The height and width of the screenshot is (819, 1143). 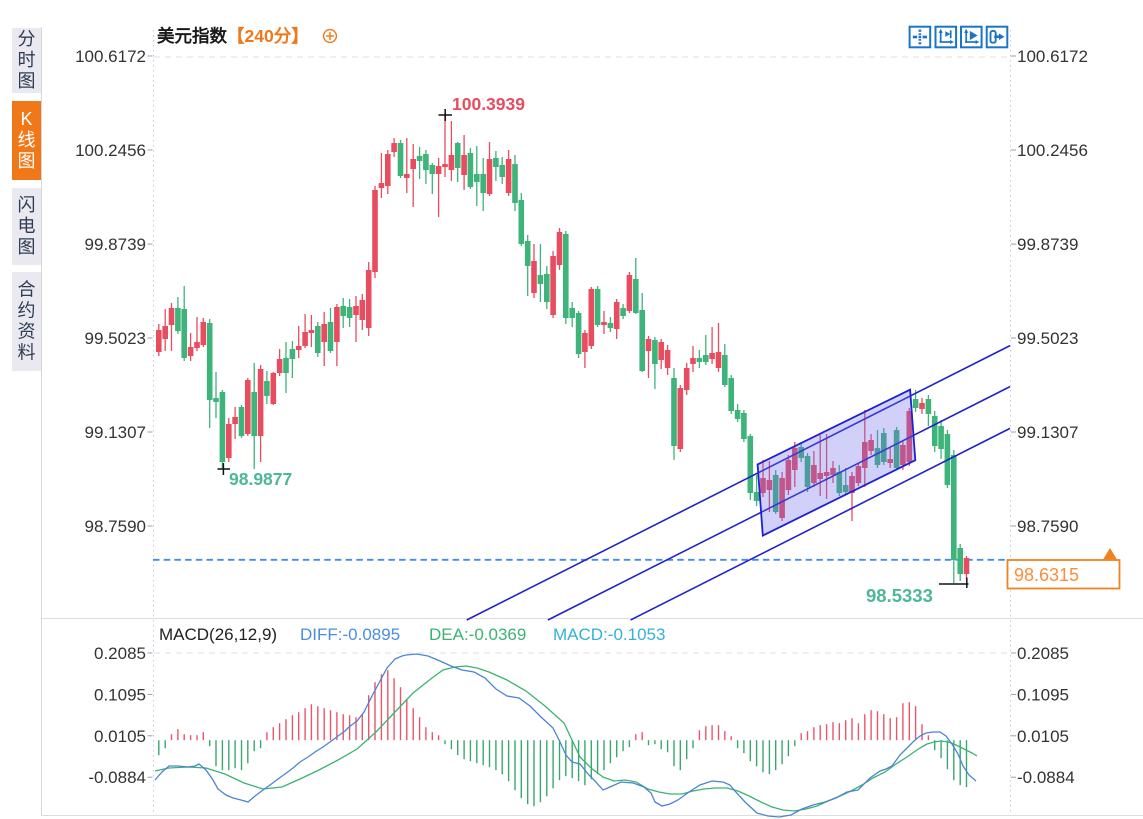 What do you see at coordinates (488, 104) in the screenshot?
I see `svg-text: 100.3939` at bounding box center [488, 104].